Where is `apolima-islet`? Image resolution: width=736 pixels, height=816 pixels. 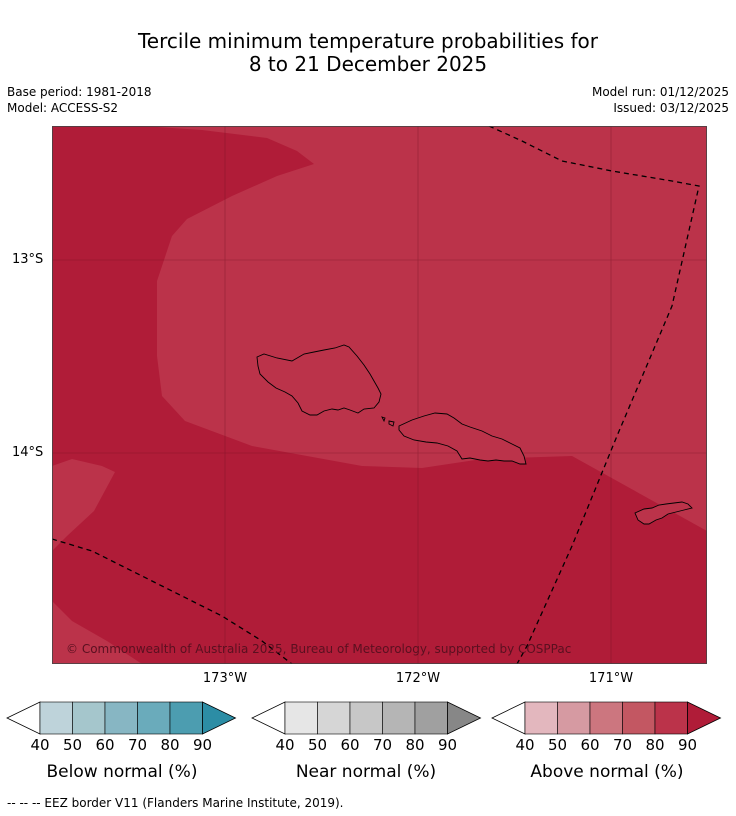 apolima-islet is located at coordinates (383, 419).